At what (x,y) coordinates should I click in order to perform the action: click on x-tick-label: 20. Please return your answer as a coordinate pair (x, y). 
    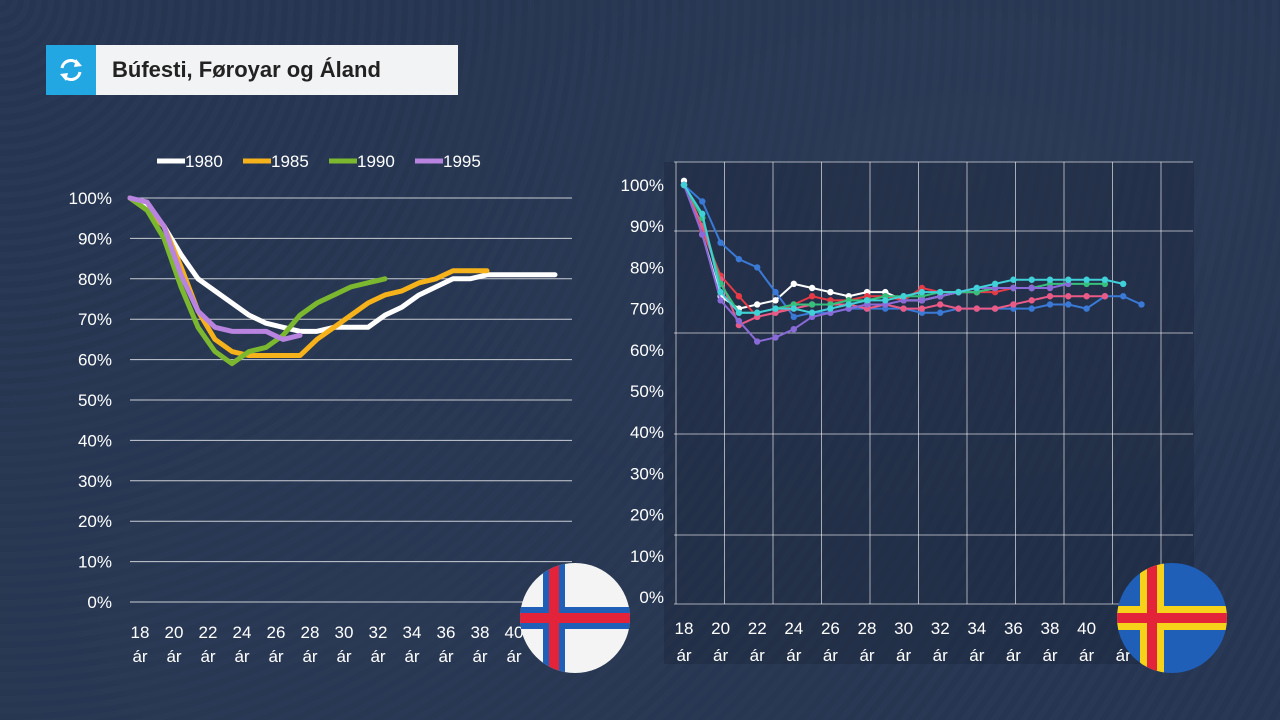
    Looking at the image, I should click on (720, 628).